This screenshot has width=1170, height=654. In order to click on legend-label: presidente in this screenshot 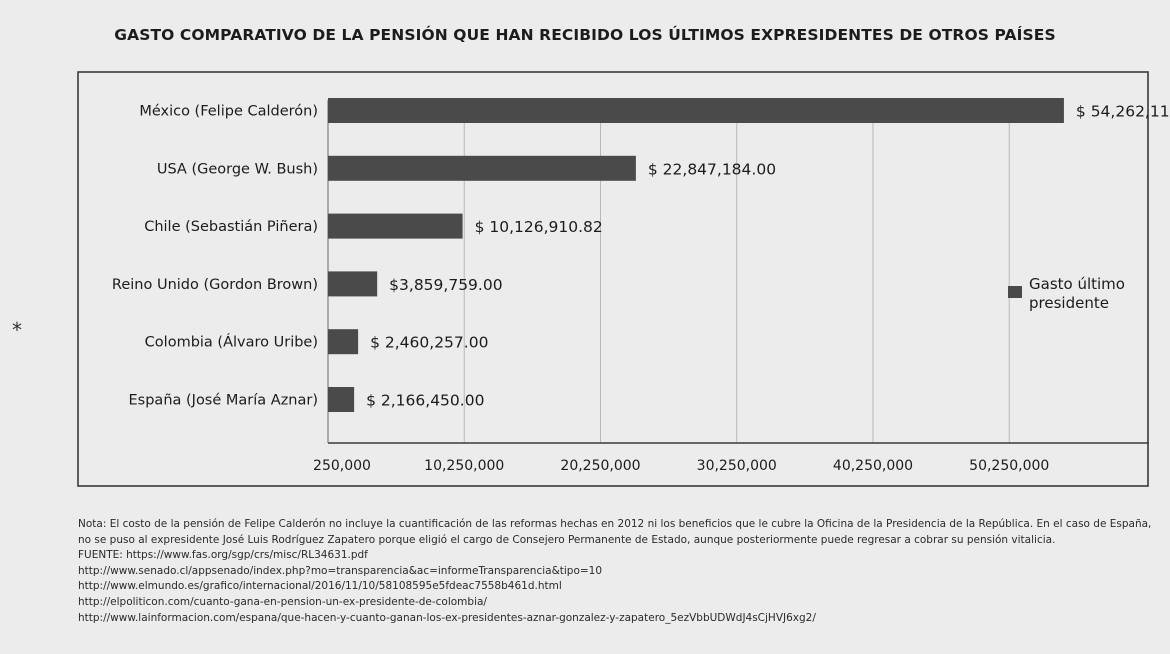, I will do `click(1069, 303)`.